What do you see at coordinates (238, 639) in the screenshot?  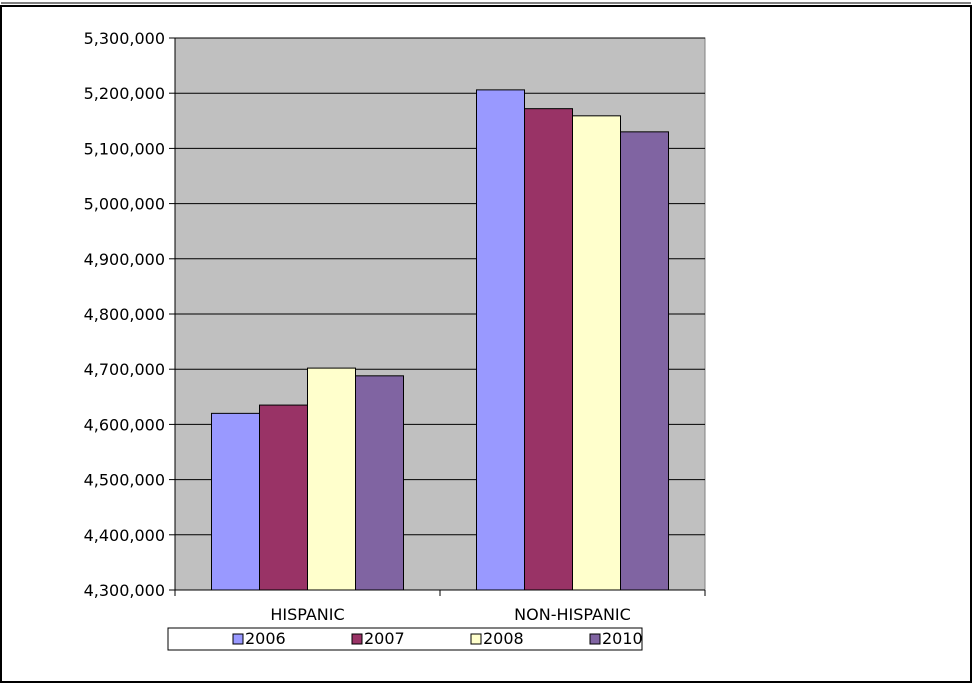 I see `legend-swatch-2006` at bounding box center [238, 639].